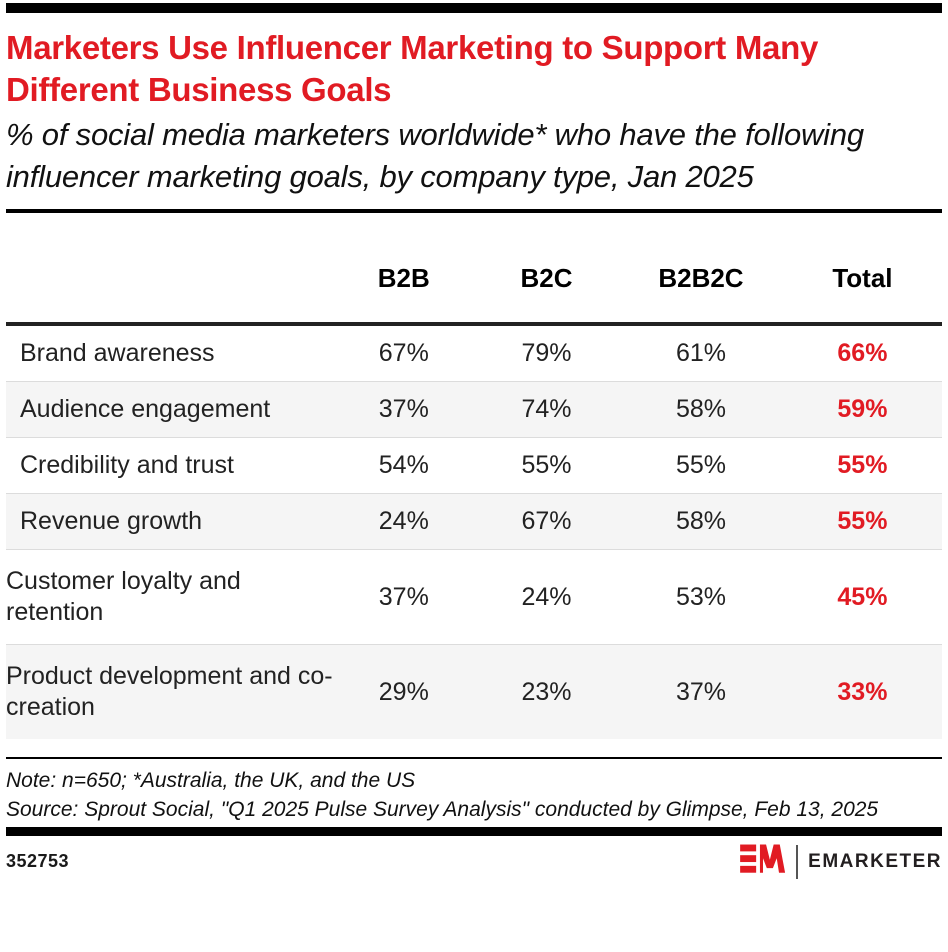  What do you see at coordinates (546, 691) in the screenshot?
I see `cell-b2c: 23%` at bounding box center [546, 691].